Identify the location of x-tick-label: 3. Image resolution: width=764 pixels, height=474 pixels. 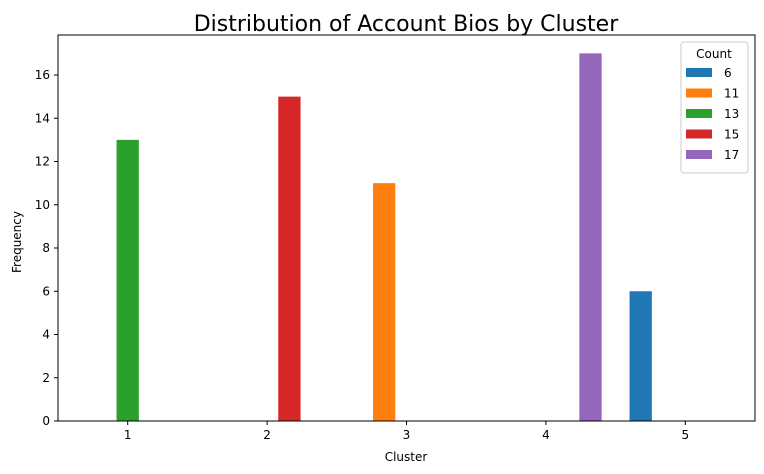
(407, 435).